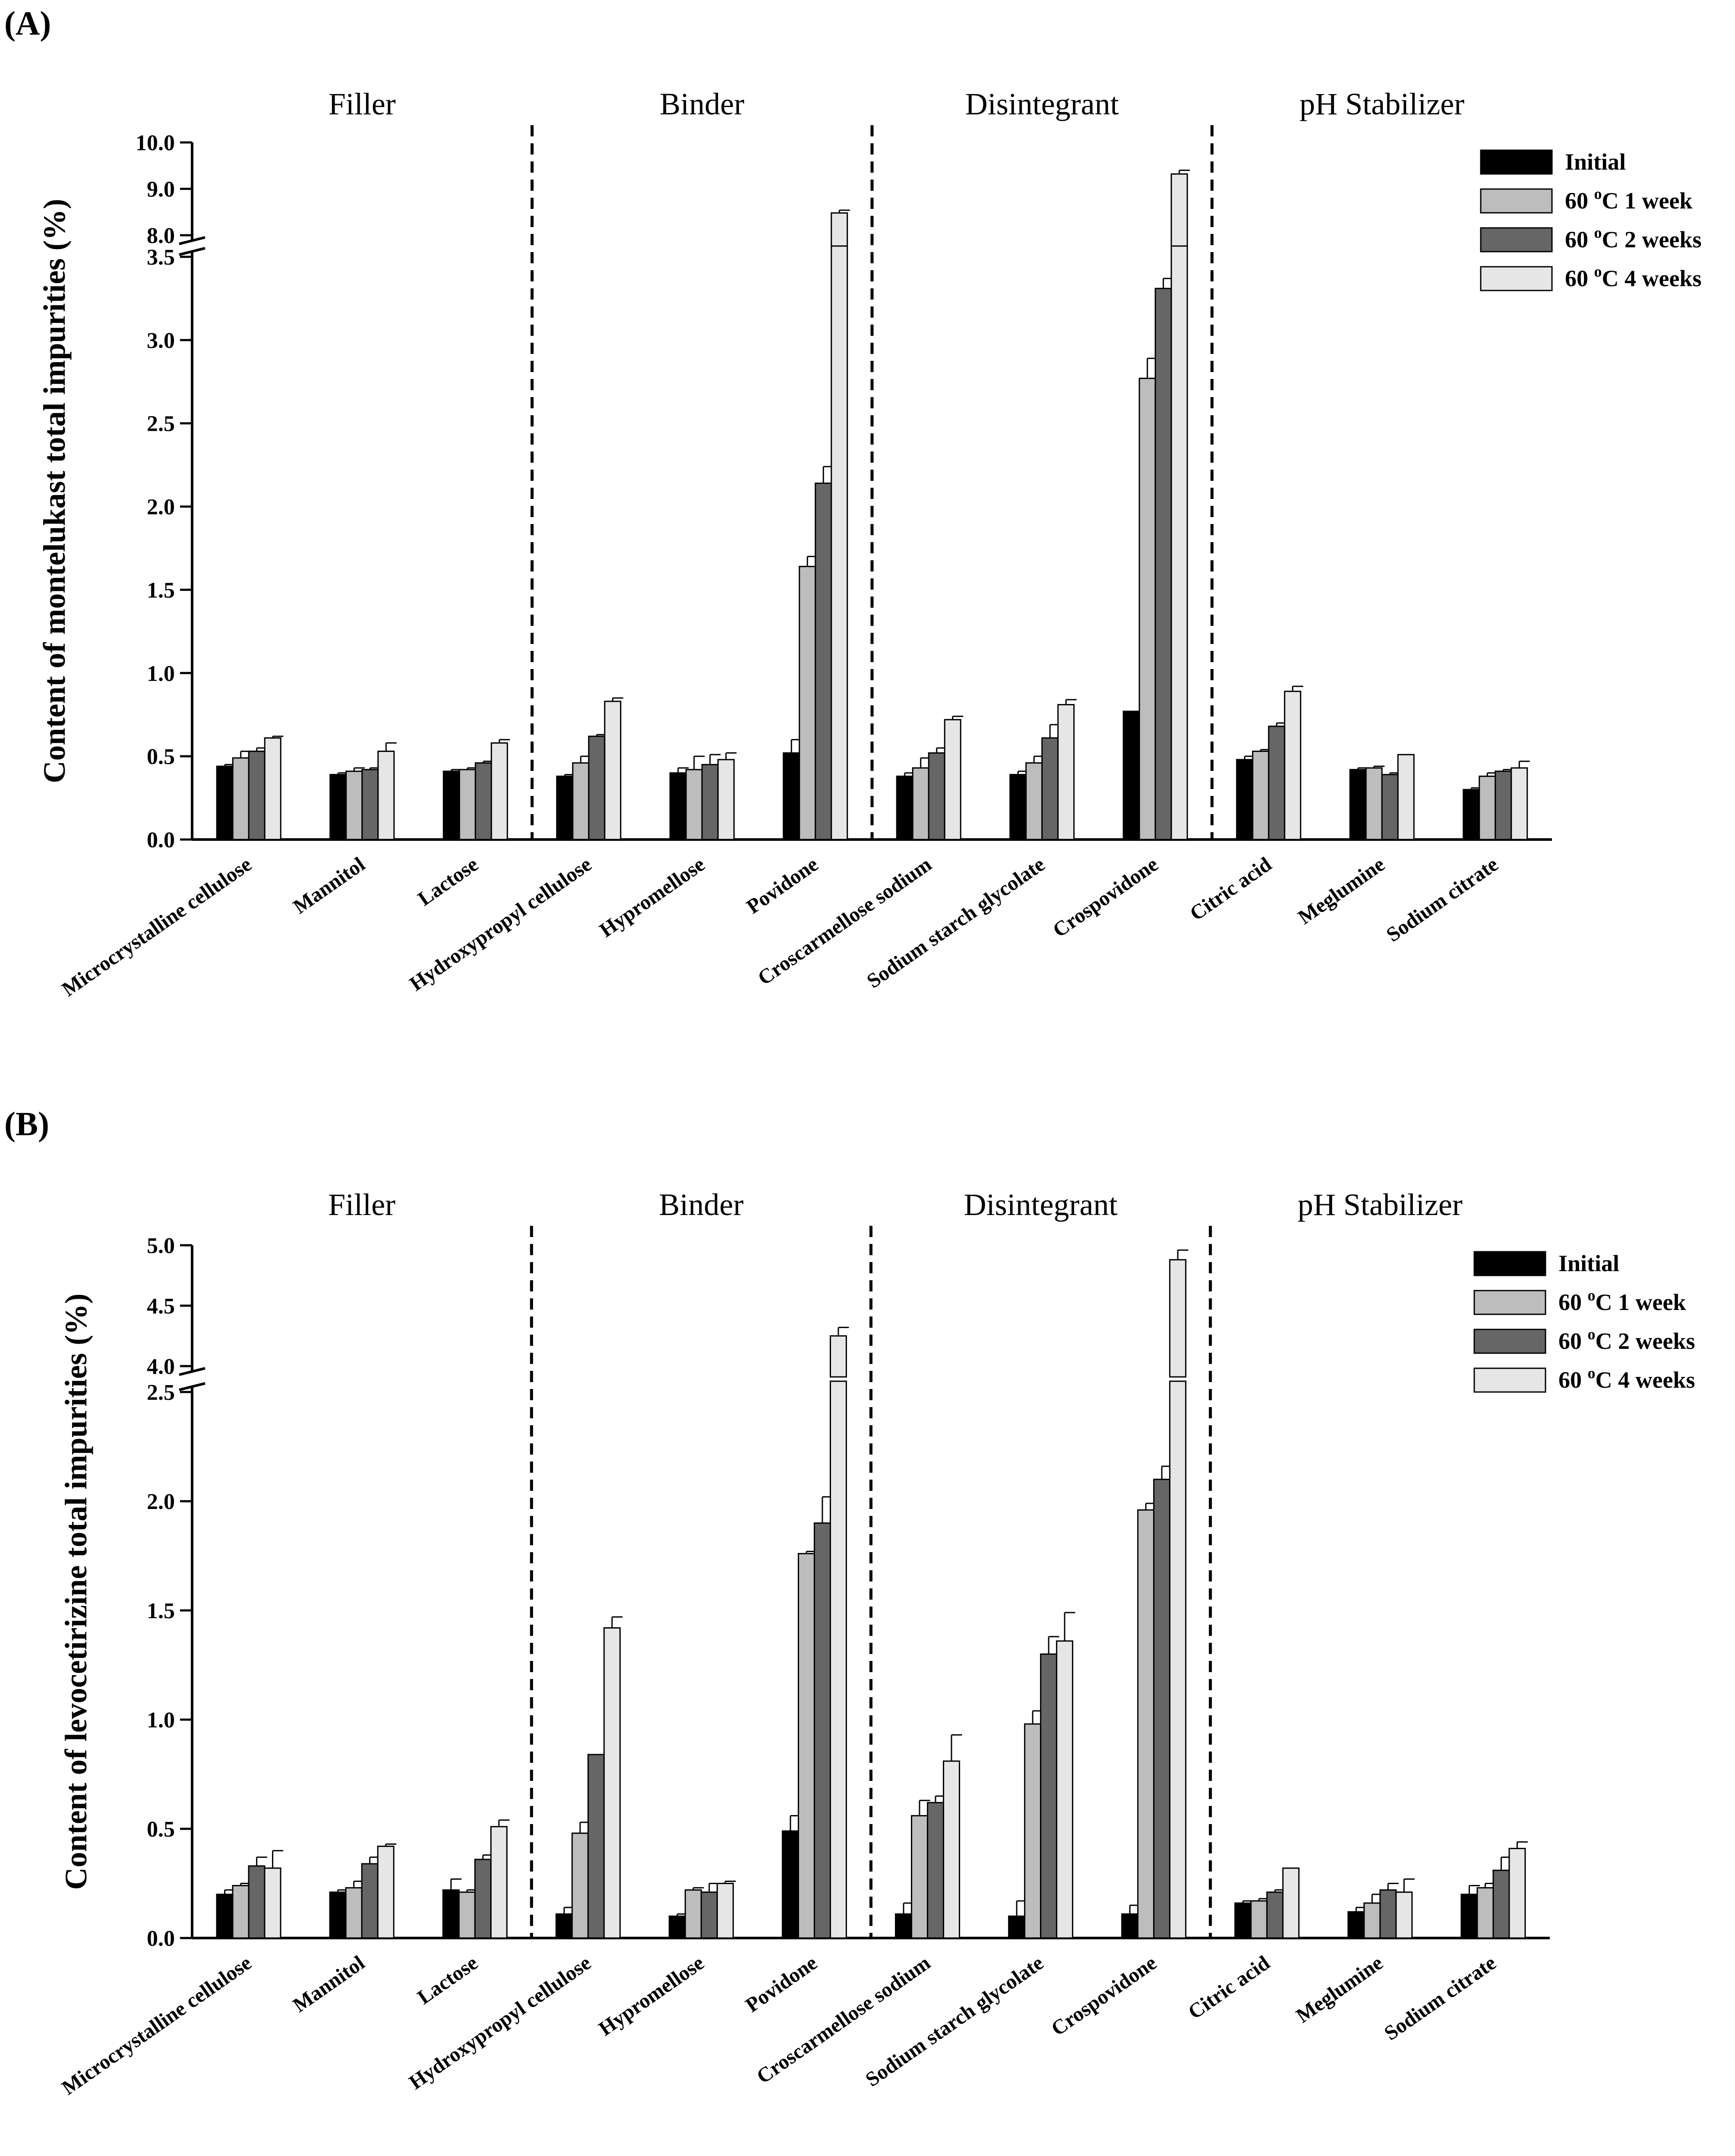  I want to click on x-tick-label: Hypromellose, so click(652, 897).